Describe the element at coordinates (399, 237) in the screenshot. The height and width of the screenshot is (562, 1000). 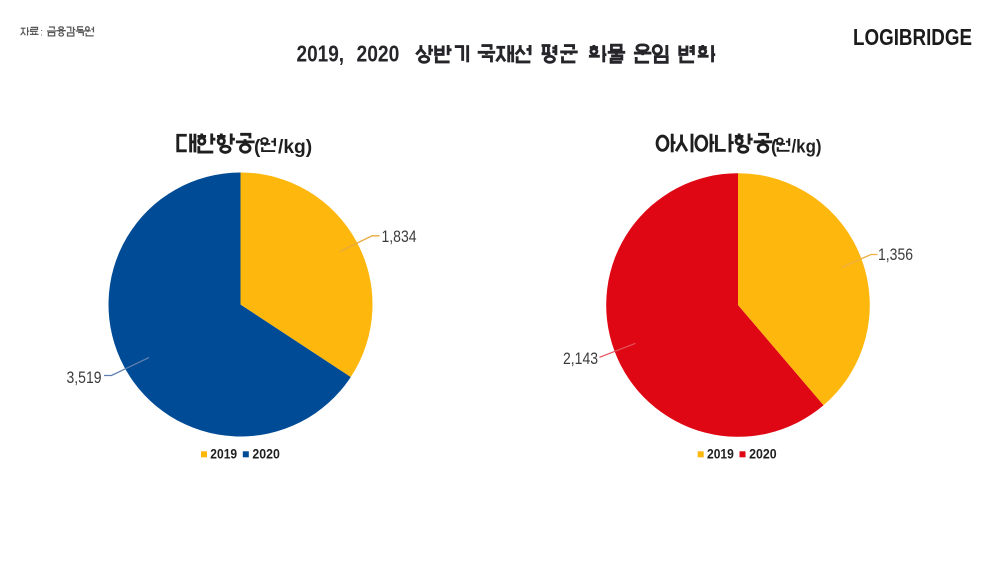
I see `svg-text: 1,834` at that location.